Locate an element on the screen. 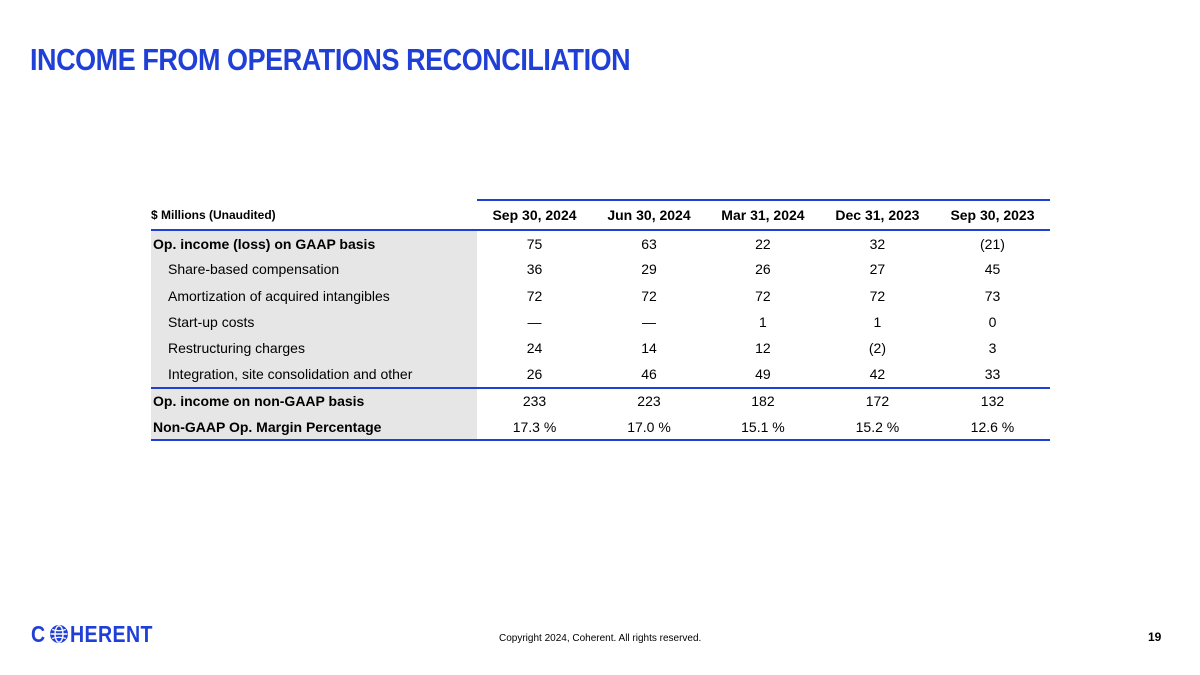  value-cell: 172 is located at coordinates (877, 401).